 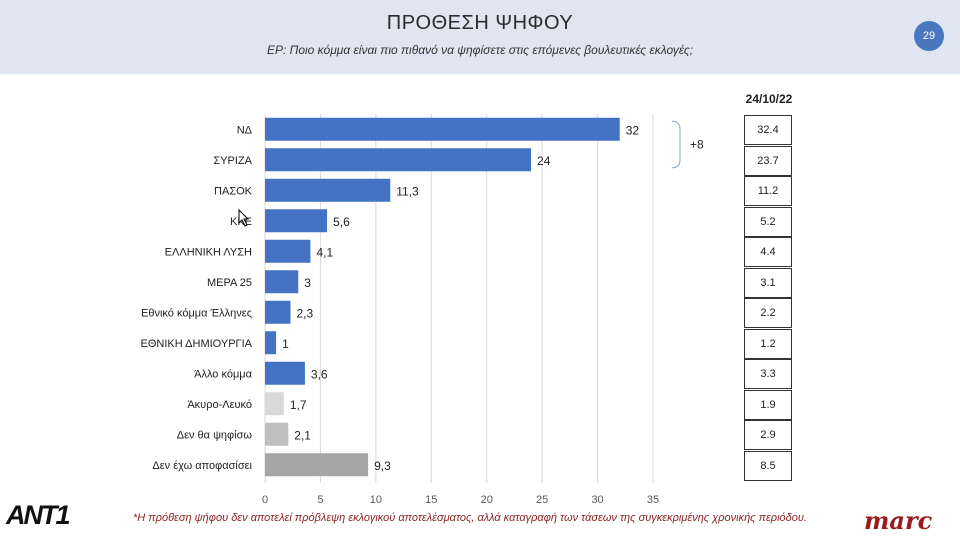 What do you see at coordinates (208, 252) in the screenshot?
I see `category-label: ΕΛΛΗΝΙΚΗ ΛΥΣΗ` at bounding box center [208, 252].